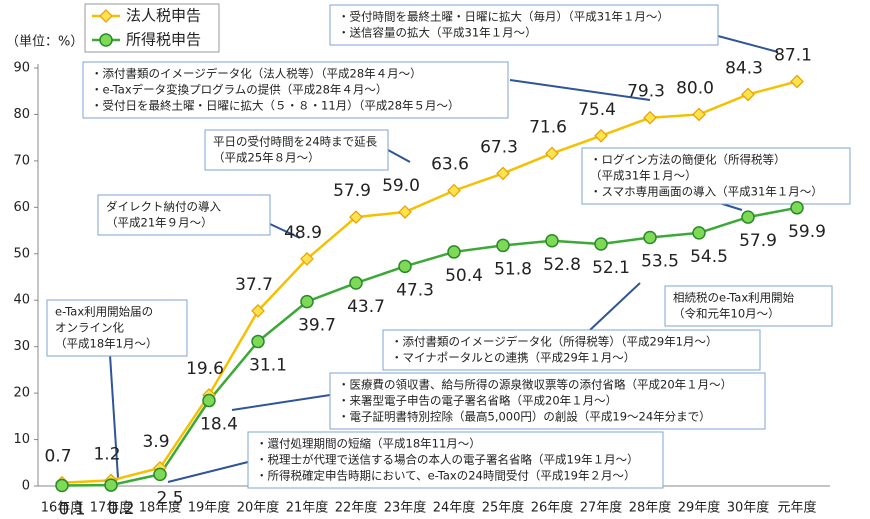  I want to click on annotation-text: ・送信容量の拡大（平成31年１月～）, so click(437, 33).